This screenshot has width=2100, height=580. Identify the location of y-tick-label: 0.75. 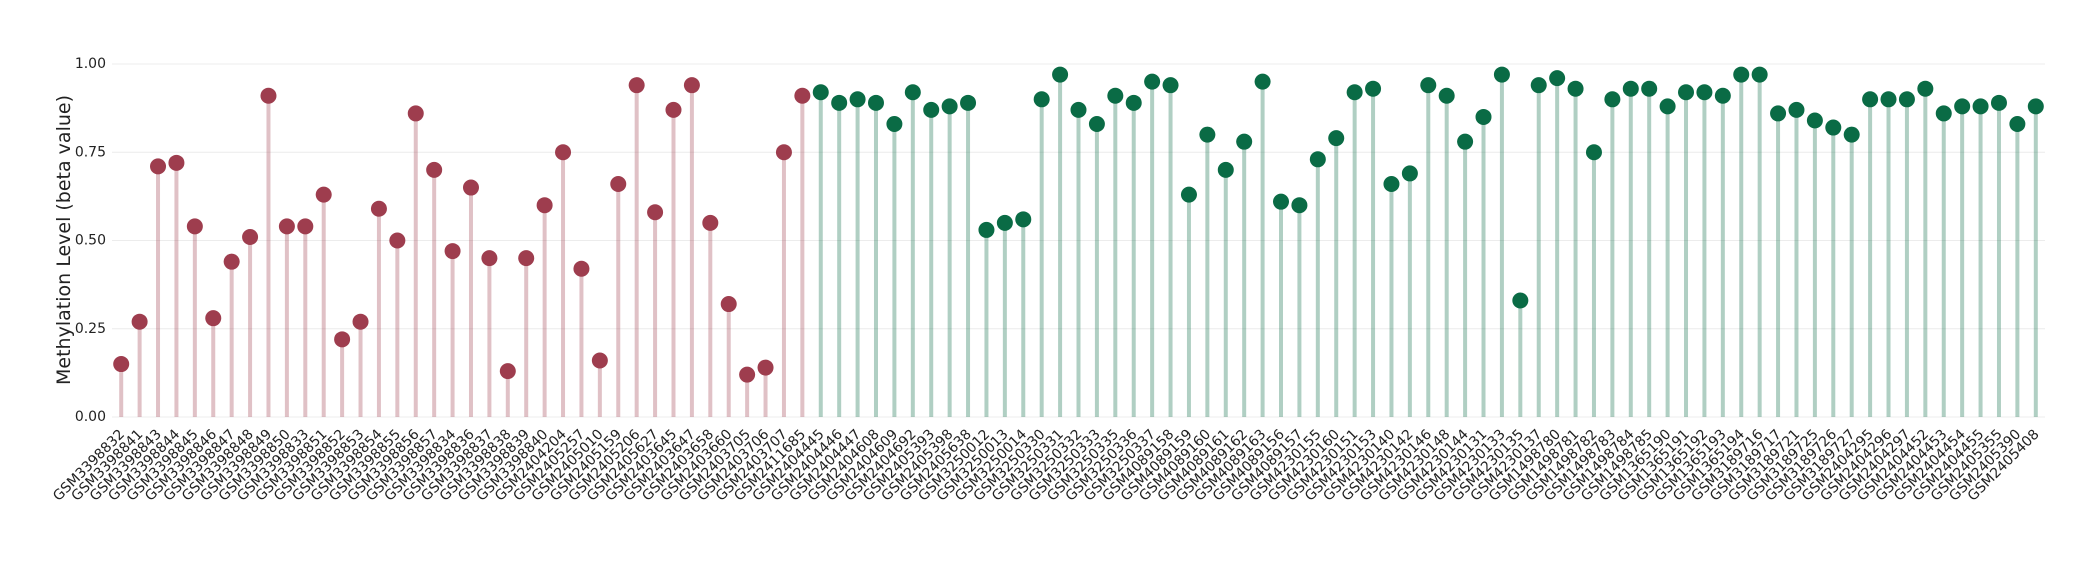
(90, 152).